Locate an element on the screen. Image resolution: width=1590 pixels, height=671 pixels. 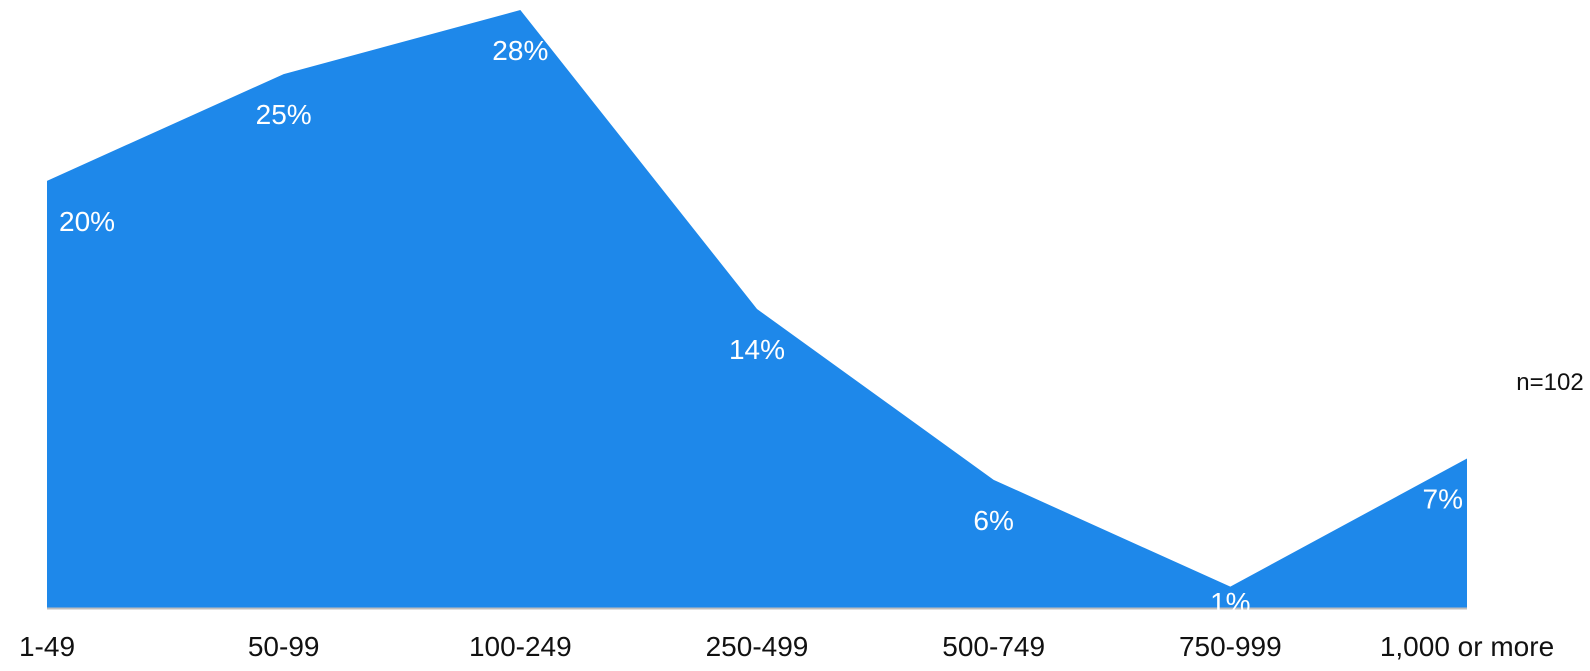
x-tick-label: 250-499 is located at coordinates (757, 646).